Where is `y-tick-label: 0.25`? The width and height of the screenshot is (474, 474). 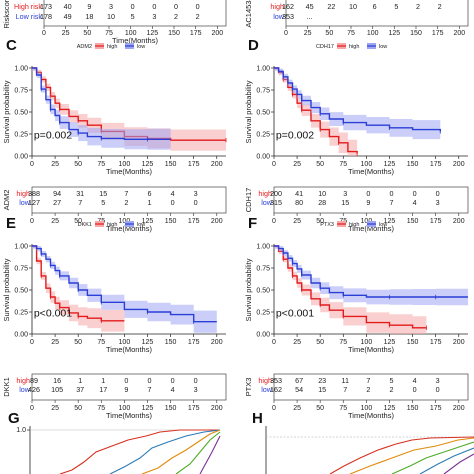
y-tick-label: 0.25 is located at coordinates (263, 312).